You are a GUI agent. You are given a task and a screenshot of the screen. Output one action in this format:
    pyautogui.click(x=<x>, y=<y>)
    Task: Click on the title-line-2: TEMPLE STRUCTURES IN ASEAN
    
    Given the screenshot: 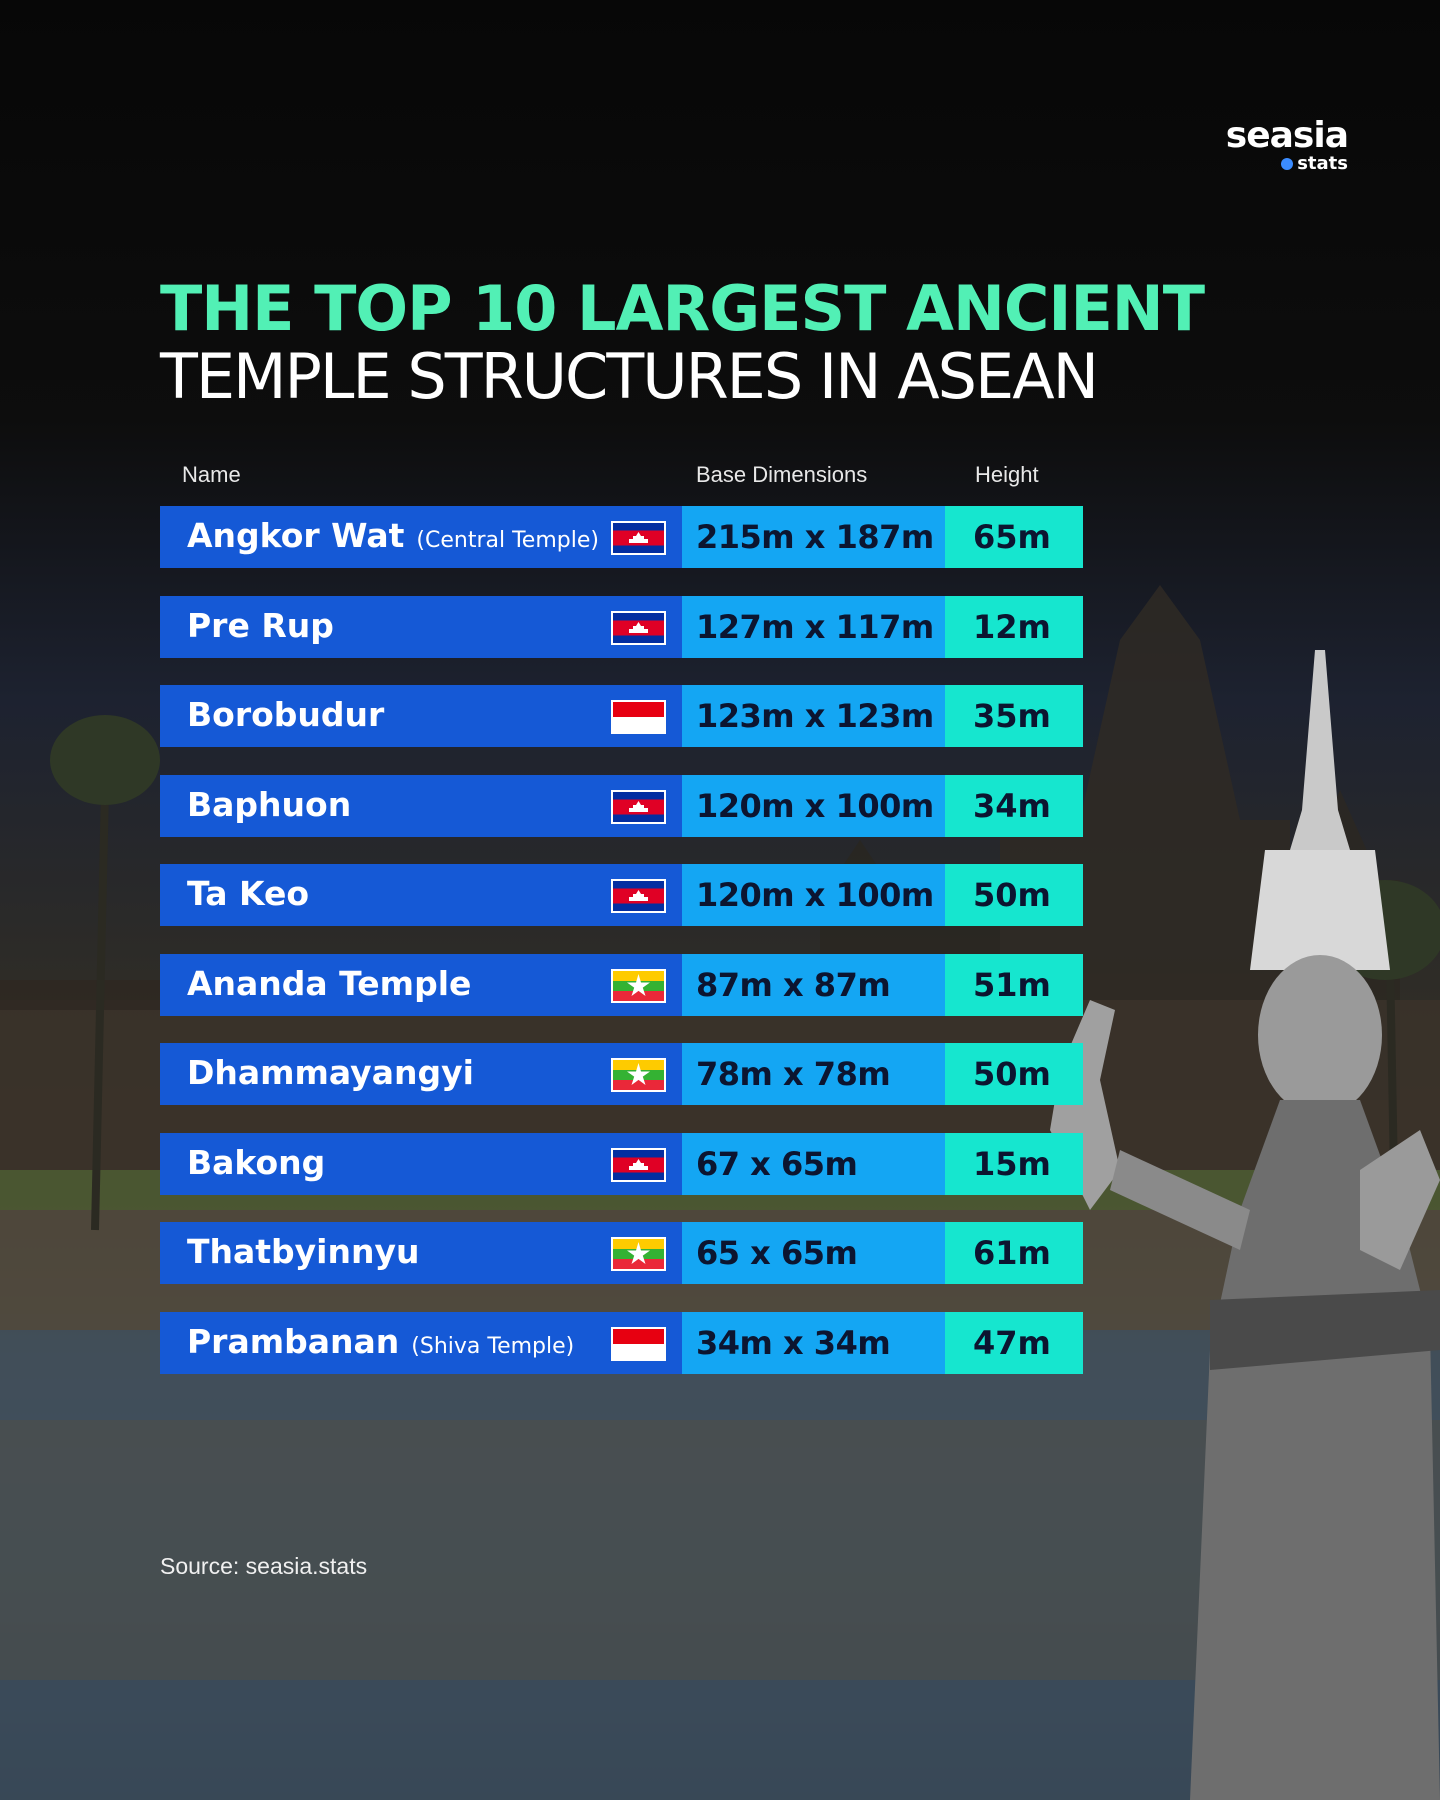 What is the action you would take?
    pyautogui.click(x=629, y=376)
    